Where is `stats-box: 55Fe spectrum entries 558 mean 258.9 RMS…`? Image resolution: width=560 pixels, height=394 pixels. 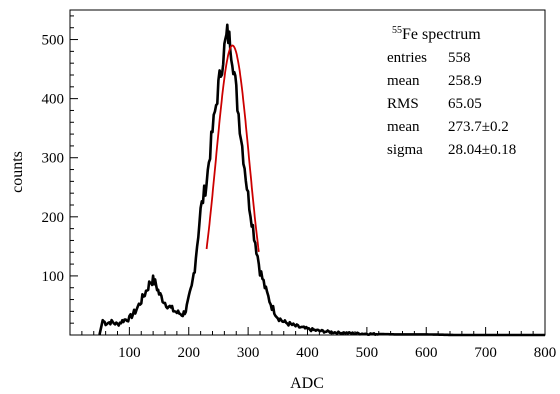 stats-box: 55Fe spectrum entries 558 mean 258.9 RMS… is located at coordinates (451, 91).